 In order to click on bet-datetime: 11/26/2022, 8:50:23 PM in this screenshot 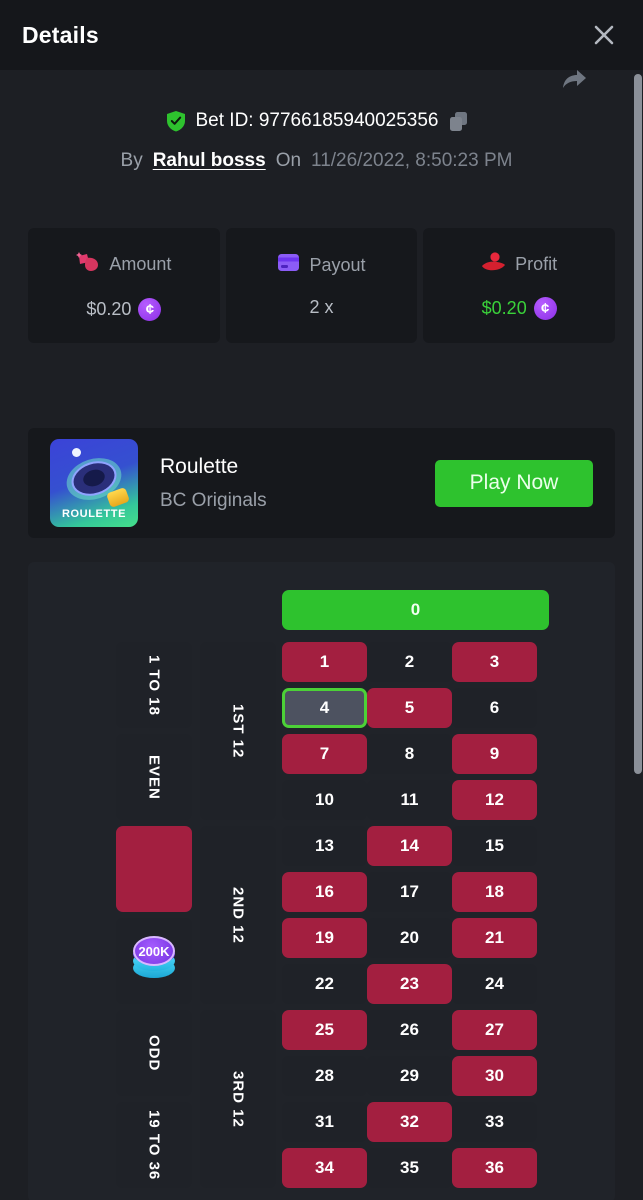, I will do `click(412, 160)`.